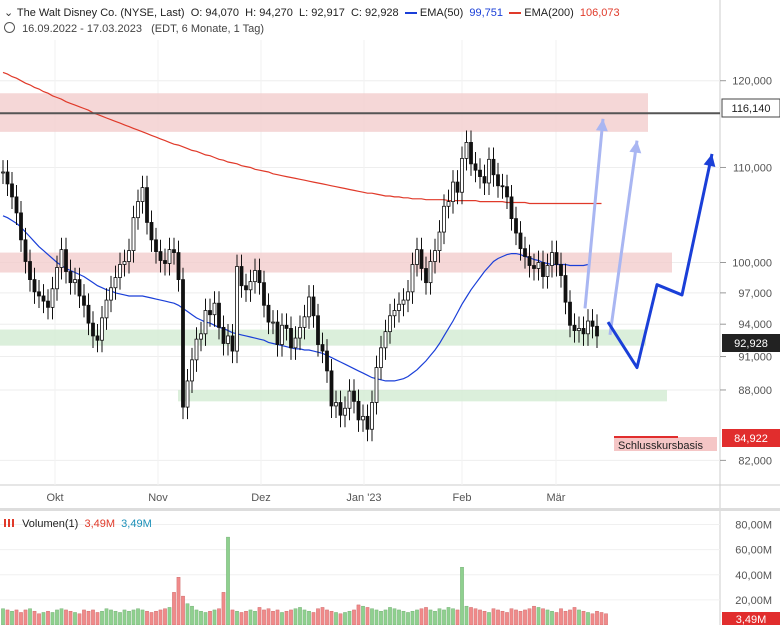 This screenshot has width=780, height=625. I want to click on volume-tick-label: 80,00M, so click(753, 526).